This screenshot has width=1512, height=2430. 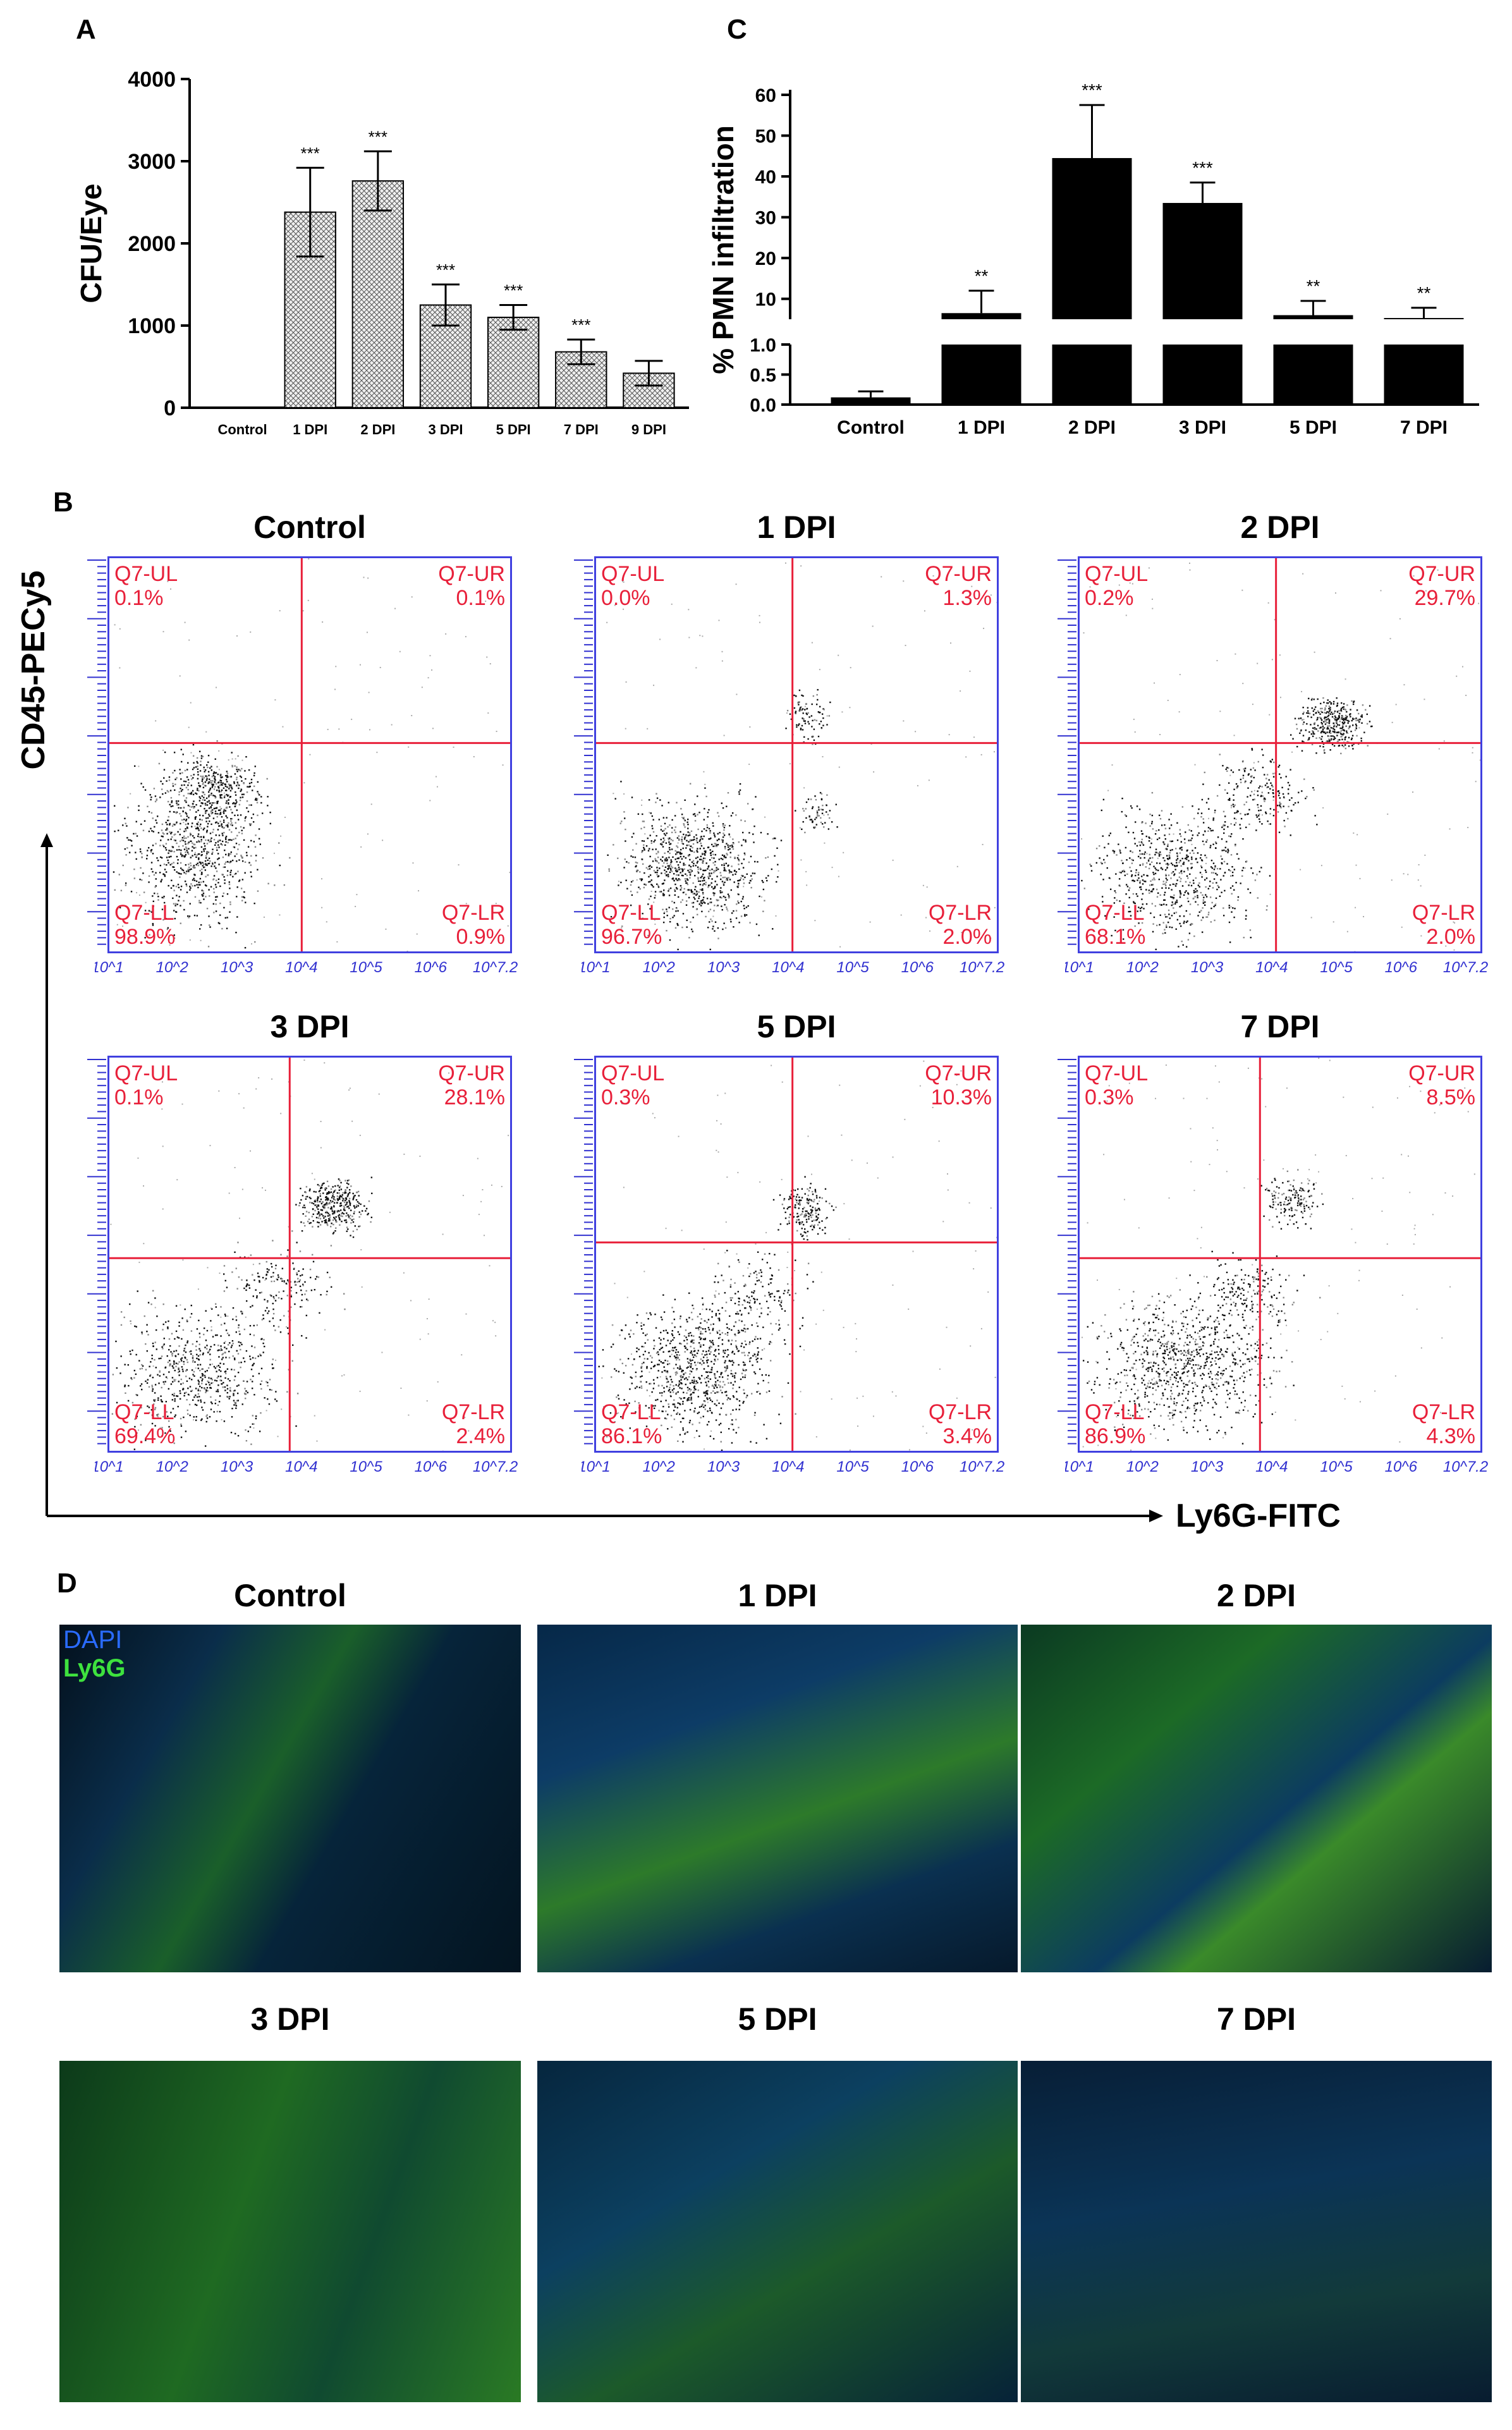 I want to click on bar-lower-segment, so click(x=1313, y=375).